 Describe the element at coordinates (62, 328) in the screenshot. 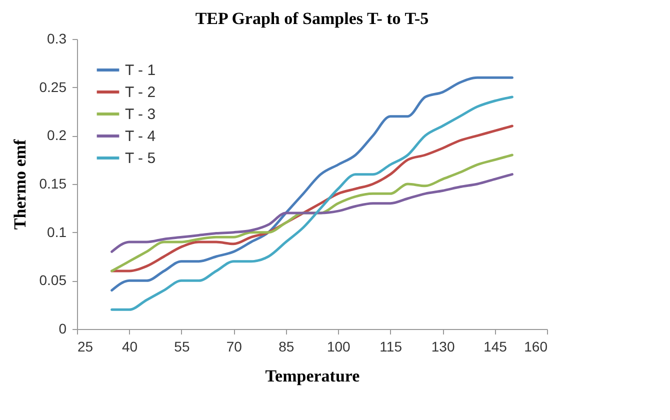

I see `y-tick-label: 0` at that location.